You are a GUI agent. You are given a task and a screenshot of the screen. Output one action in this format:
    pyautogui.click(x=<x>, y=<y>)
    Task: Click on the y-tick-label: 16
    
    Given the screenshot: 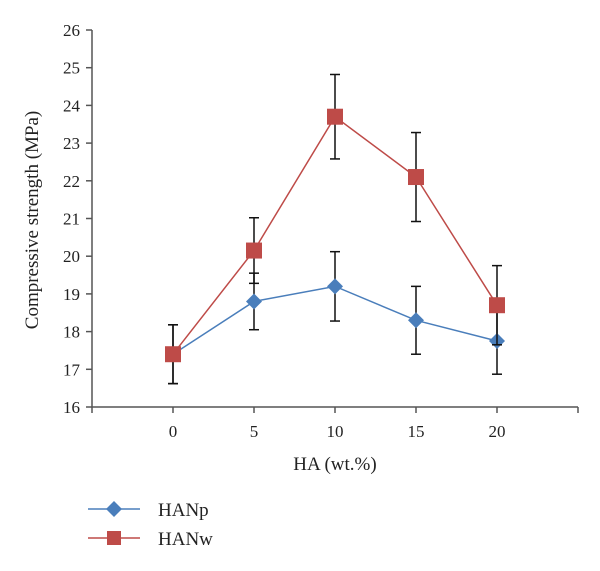 What is the action you would take?
    pyautogui.click(x=71, y=407)
    